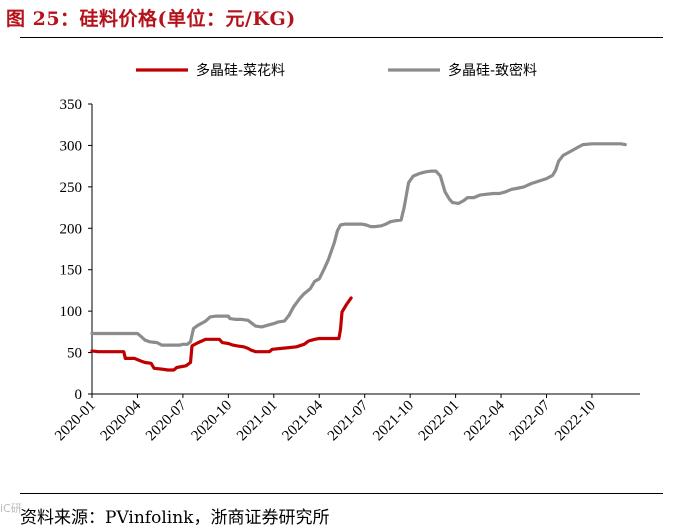  What do you see at coordinates (257, 421) in the screenshot?
I see `x-tick-label: 2021-01` at bounding box center [257, 421].